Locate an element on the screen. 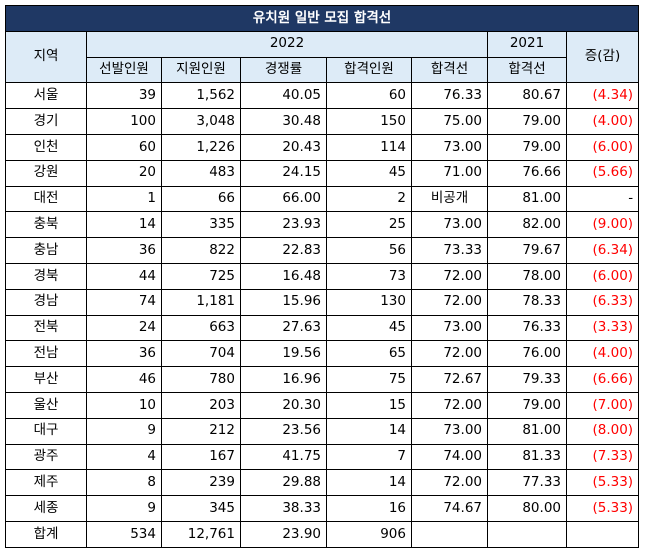 This screenshot has height=558, width=645. cell-passed: 75 is located at coordinates (369, 379).